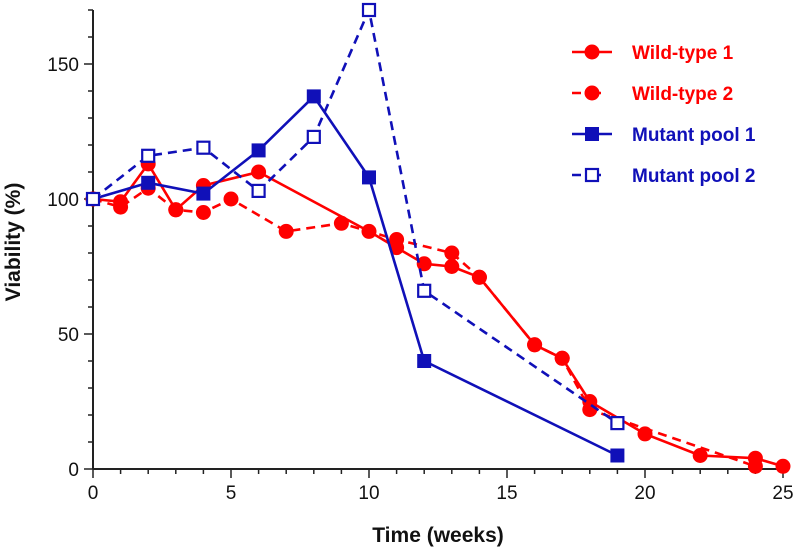 This screenshot has width=799, height=555. I want to click on legend-label: Mutant pool 2, so click(693, 176).